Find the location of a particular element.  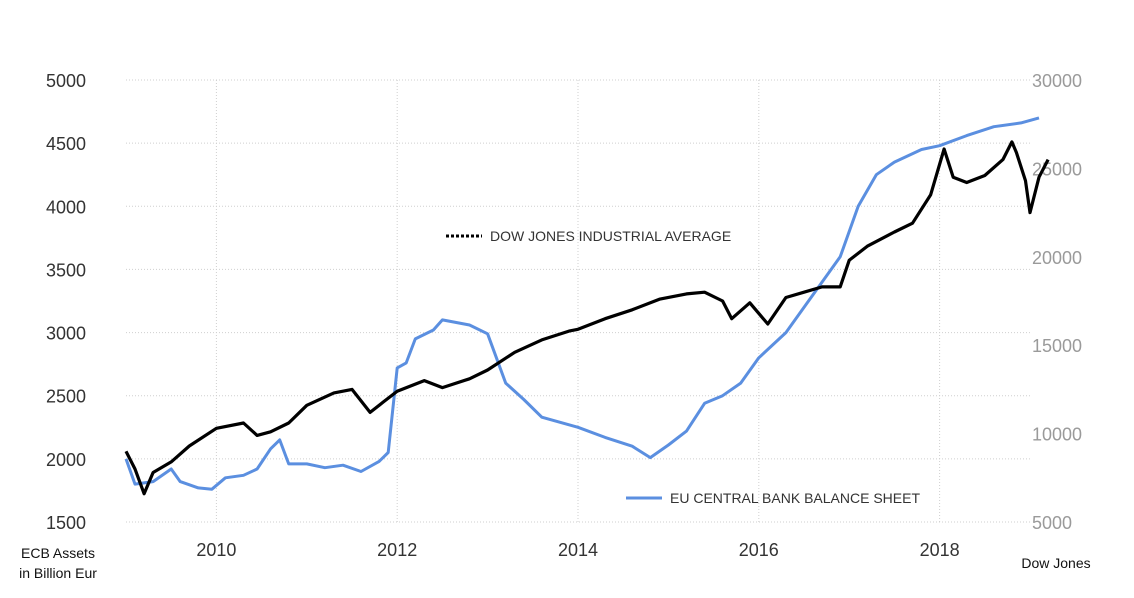

left-tick-label: 5000 is located at coordinates (66, 81).